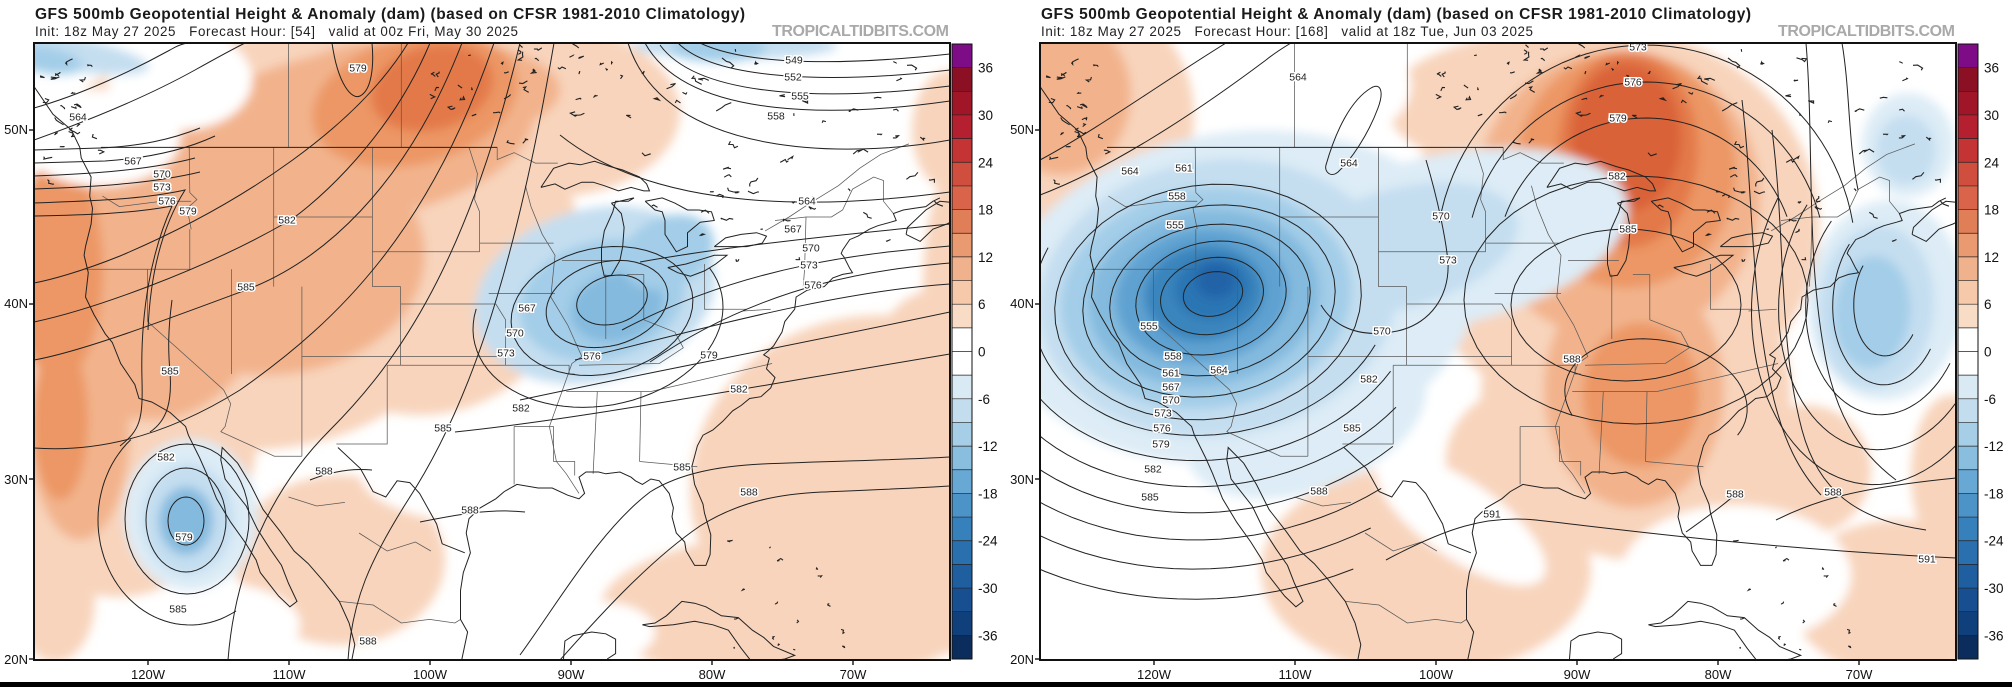 The image size is (2012, 692). What do you see at coordinates (1990, 399) in the screenshot?
I see `svg-text: -6` at bounding box center [1990, 399].